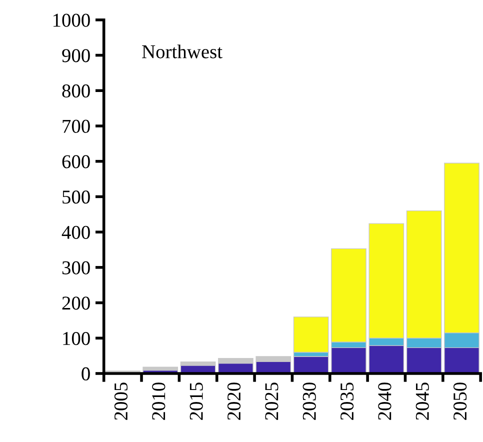 This screenshot has width=483, height=442. I want to click on x-tick-label: 2045, so click(422, 401).